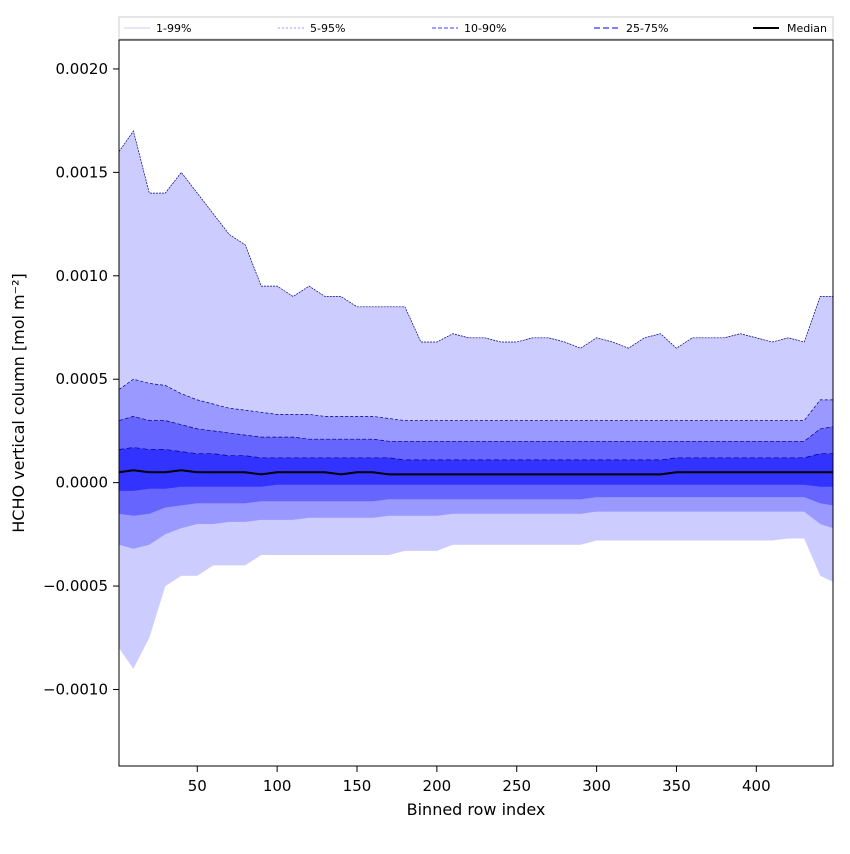 The image size is (850, 854). I want to click on legend-entry-5-95: 5-95%, so click(311, 28).